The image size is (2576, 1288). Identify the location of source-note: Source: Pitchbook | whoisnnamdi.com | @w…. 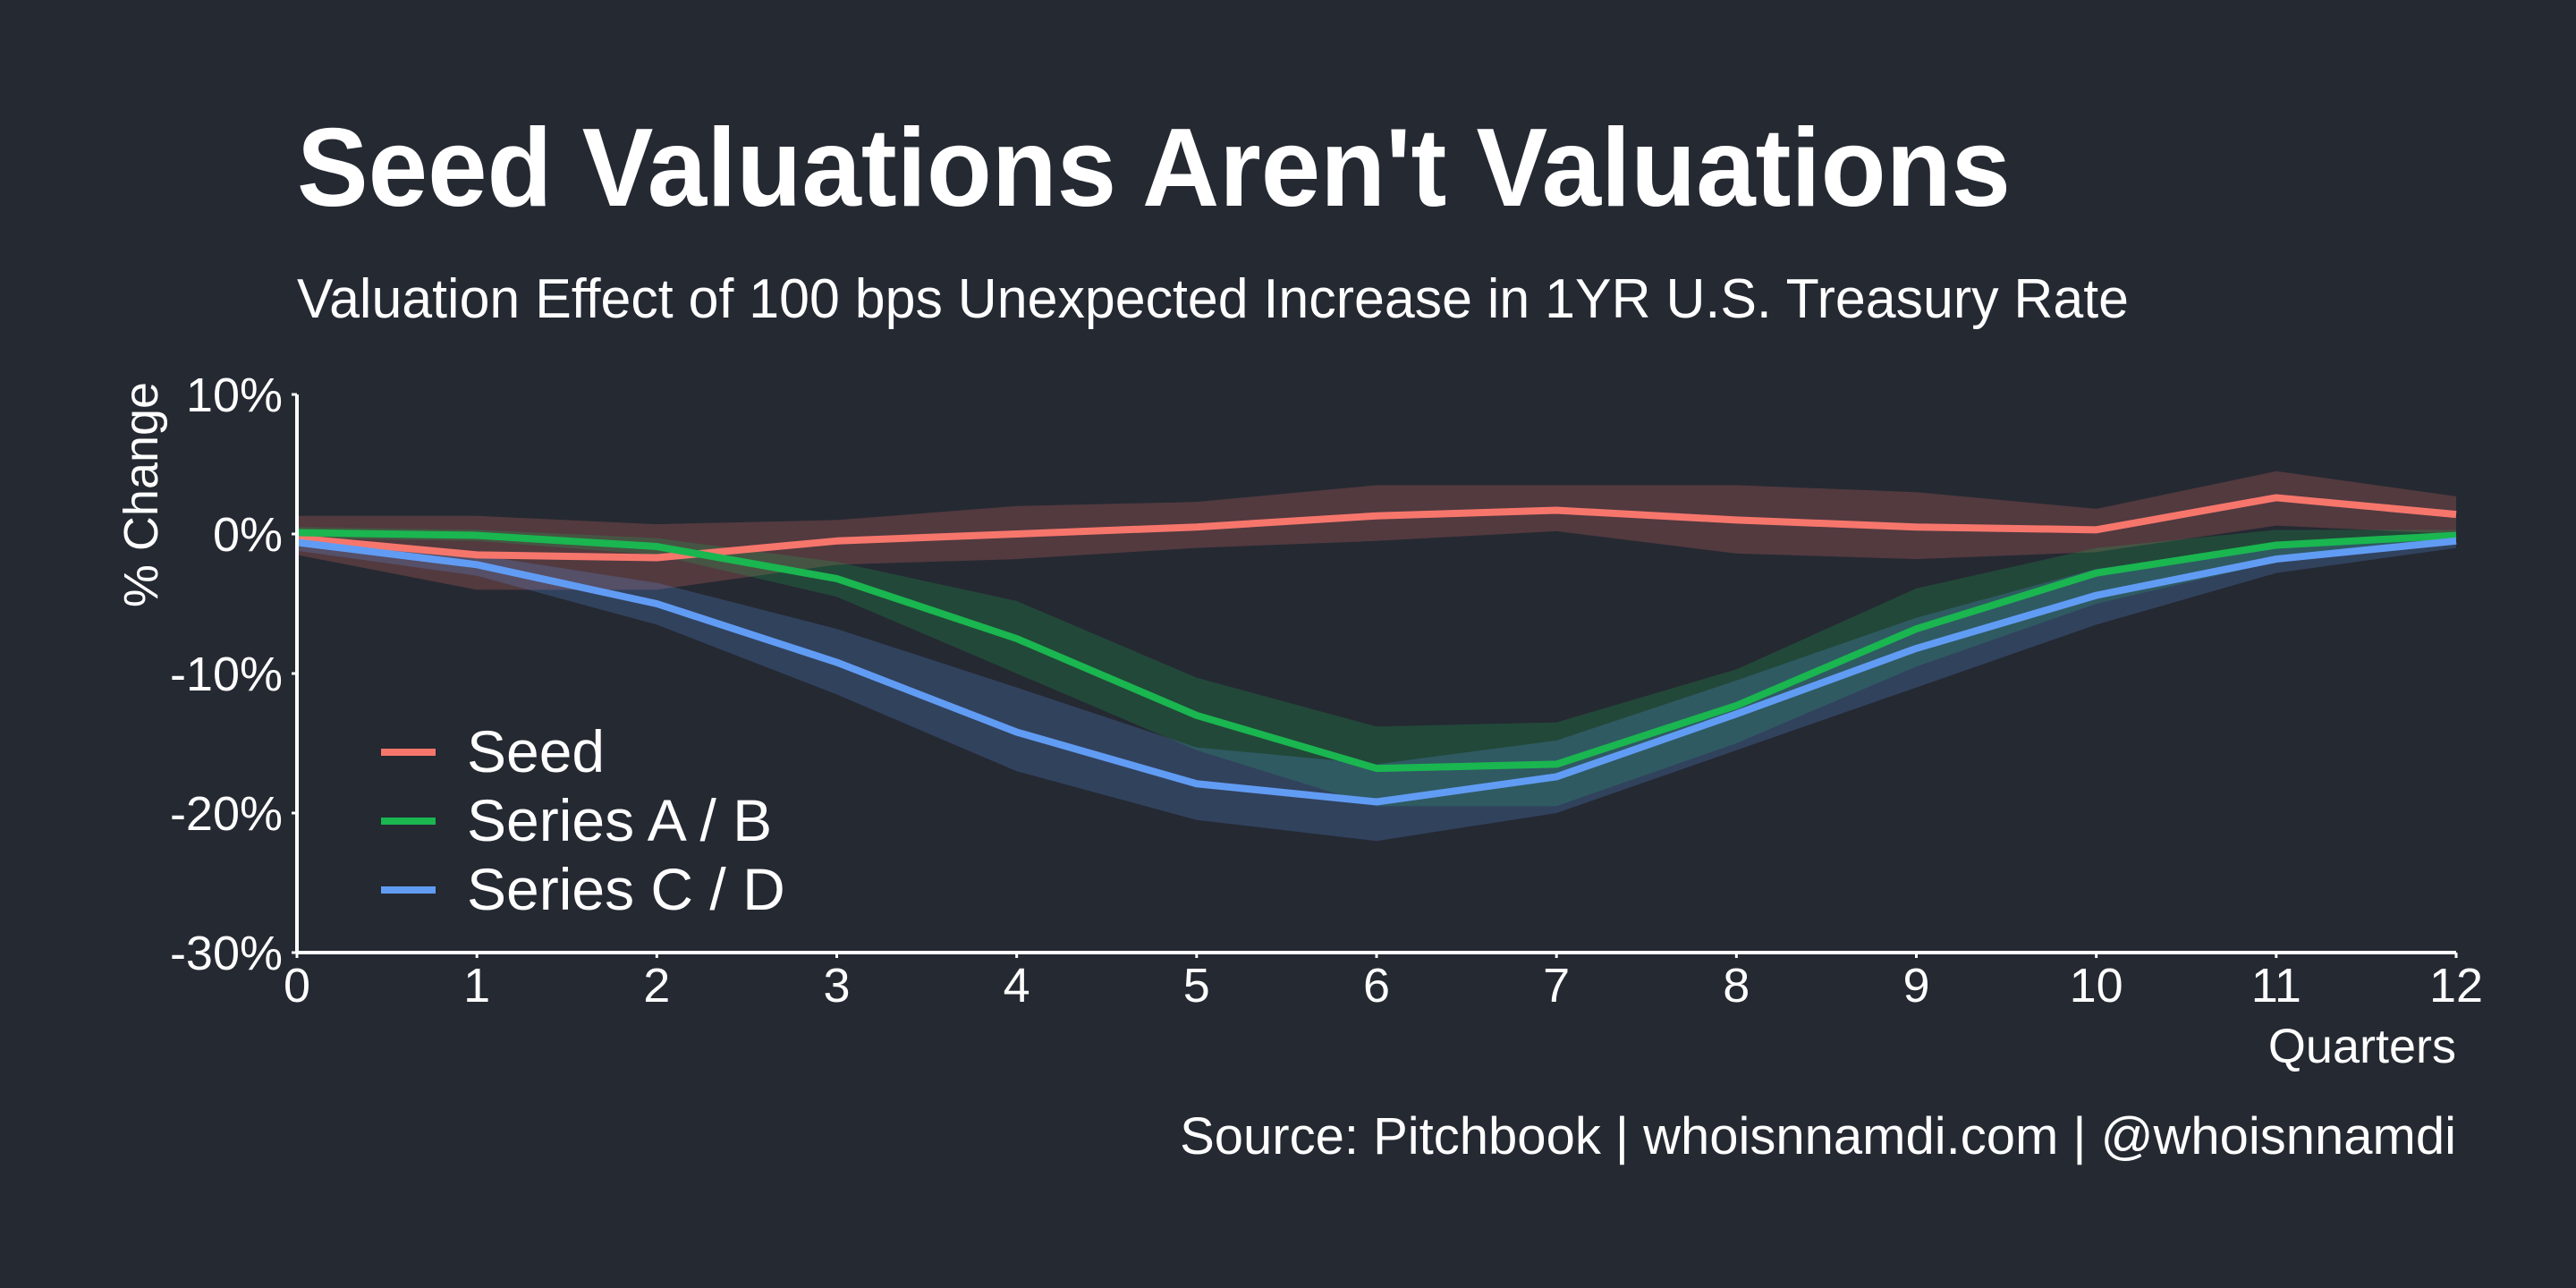
(1818, 1136).